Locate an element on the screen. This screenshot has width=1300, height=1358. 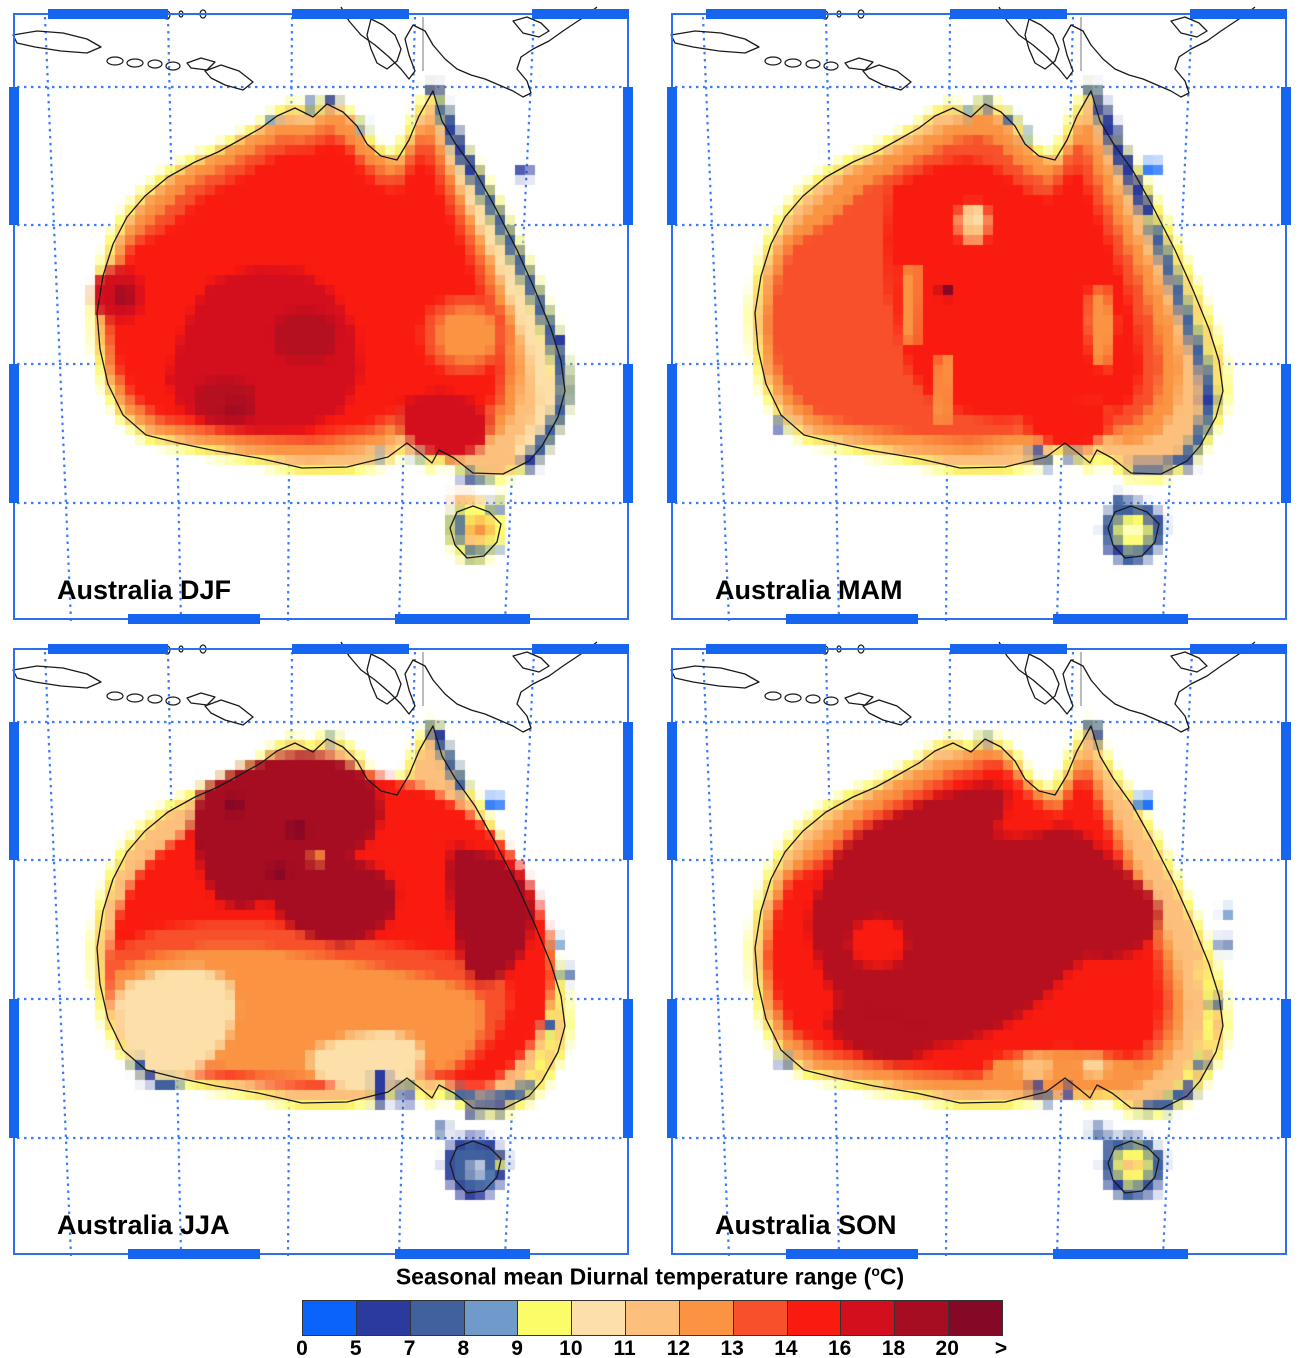
colorbar-tick-labels: 0 5 7 8 9 10 11 12 13 14 16 18 20 > is located at coordinates (651, 1347).